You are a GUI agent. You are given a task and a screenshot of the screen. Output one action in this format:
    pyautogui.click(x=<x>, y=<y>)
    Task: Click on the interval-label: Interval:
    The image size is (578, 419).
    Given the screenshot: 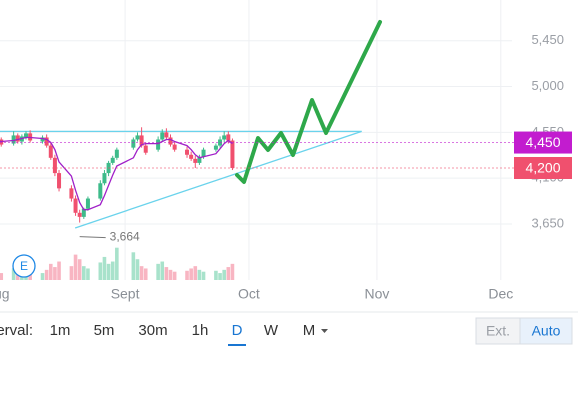 What is the action you would take?
    pyautogui.click(x=16, y=330)
    